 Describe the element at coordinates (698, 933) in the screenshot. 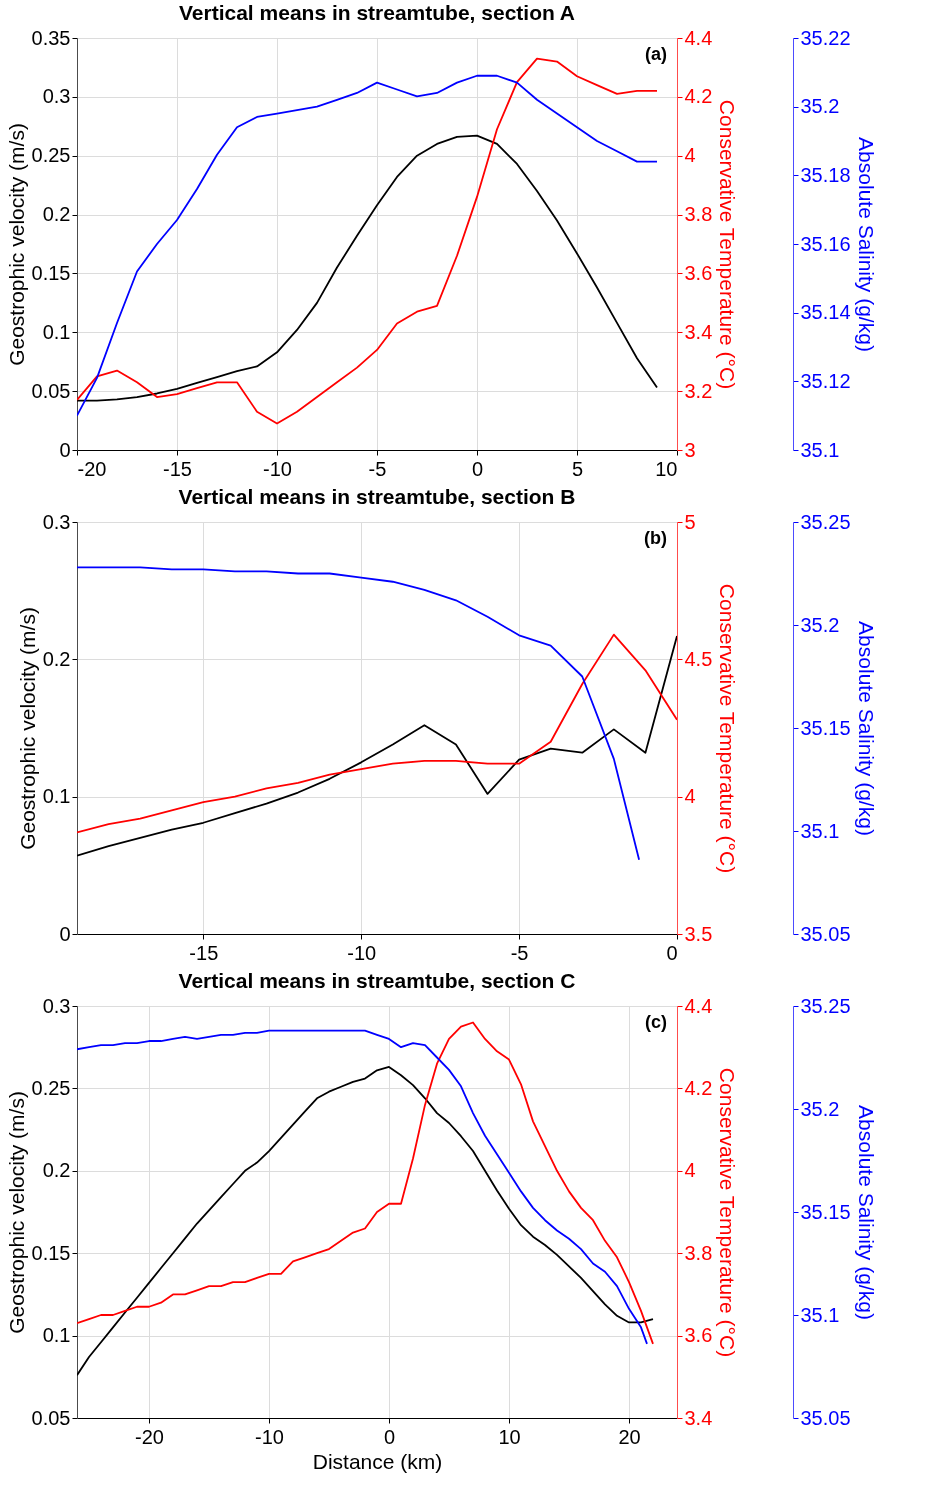

I see `y2-tick-label: 3.5` at that location.